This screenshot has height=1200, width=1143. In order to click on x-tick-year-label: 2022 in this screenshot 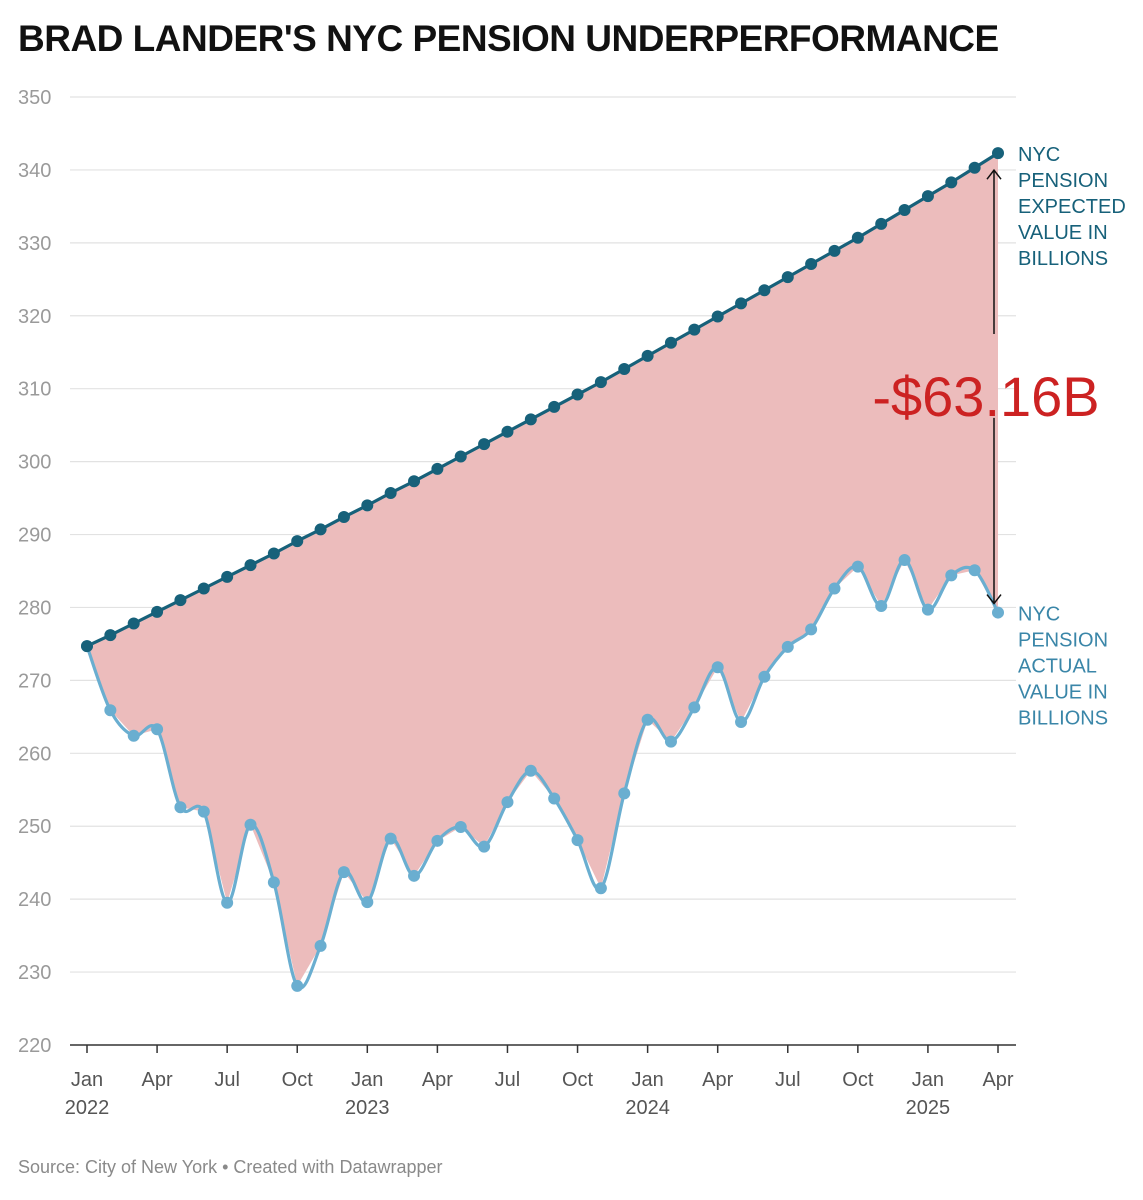, I will do `click(87, 1108)`.